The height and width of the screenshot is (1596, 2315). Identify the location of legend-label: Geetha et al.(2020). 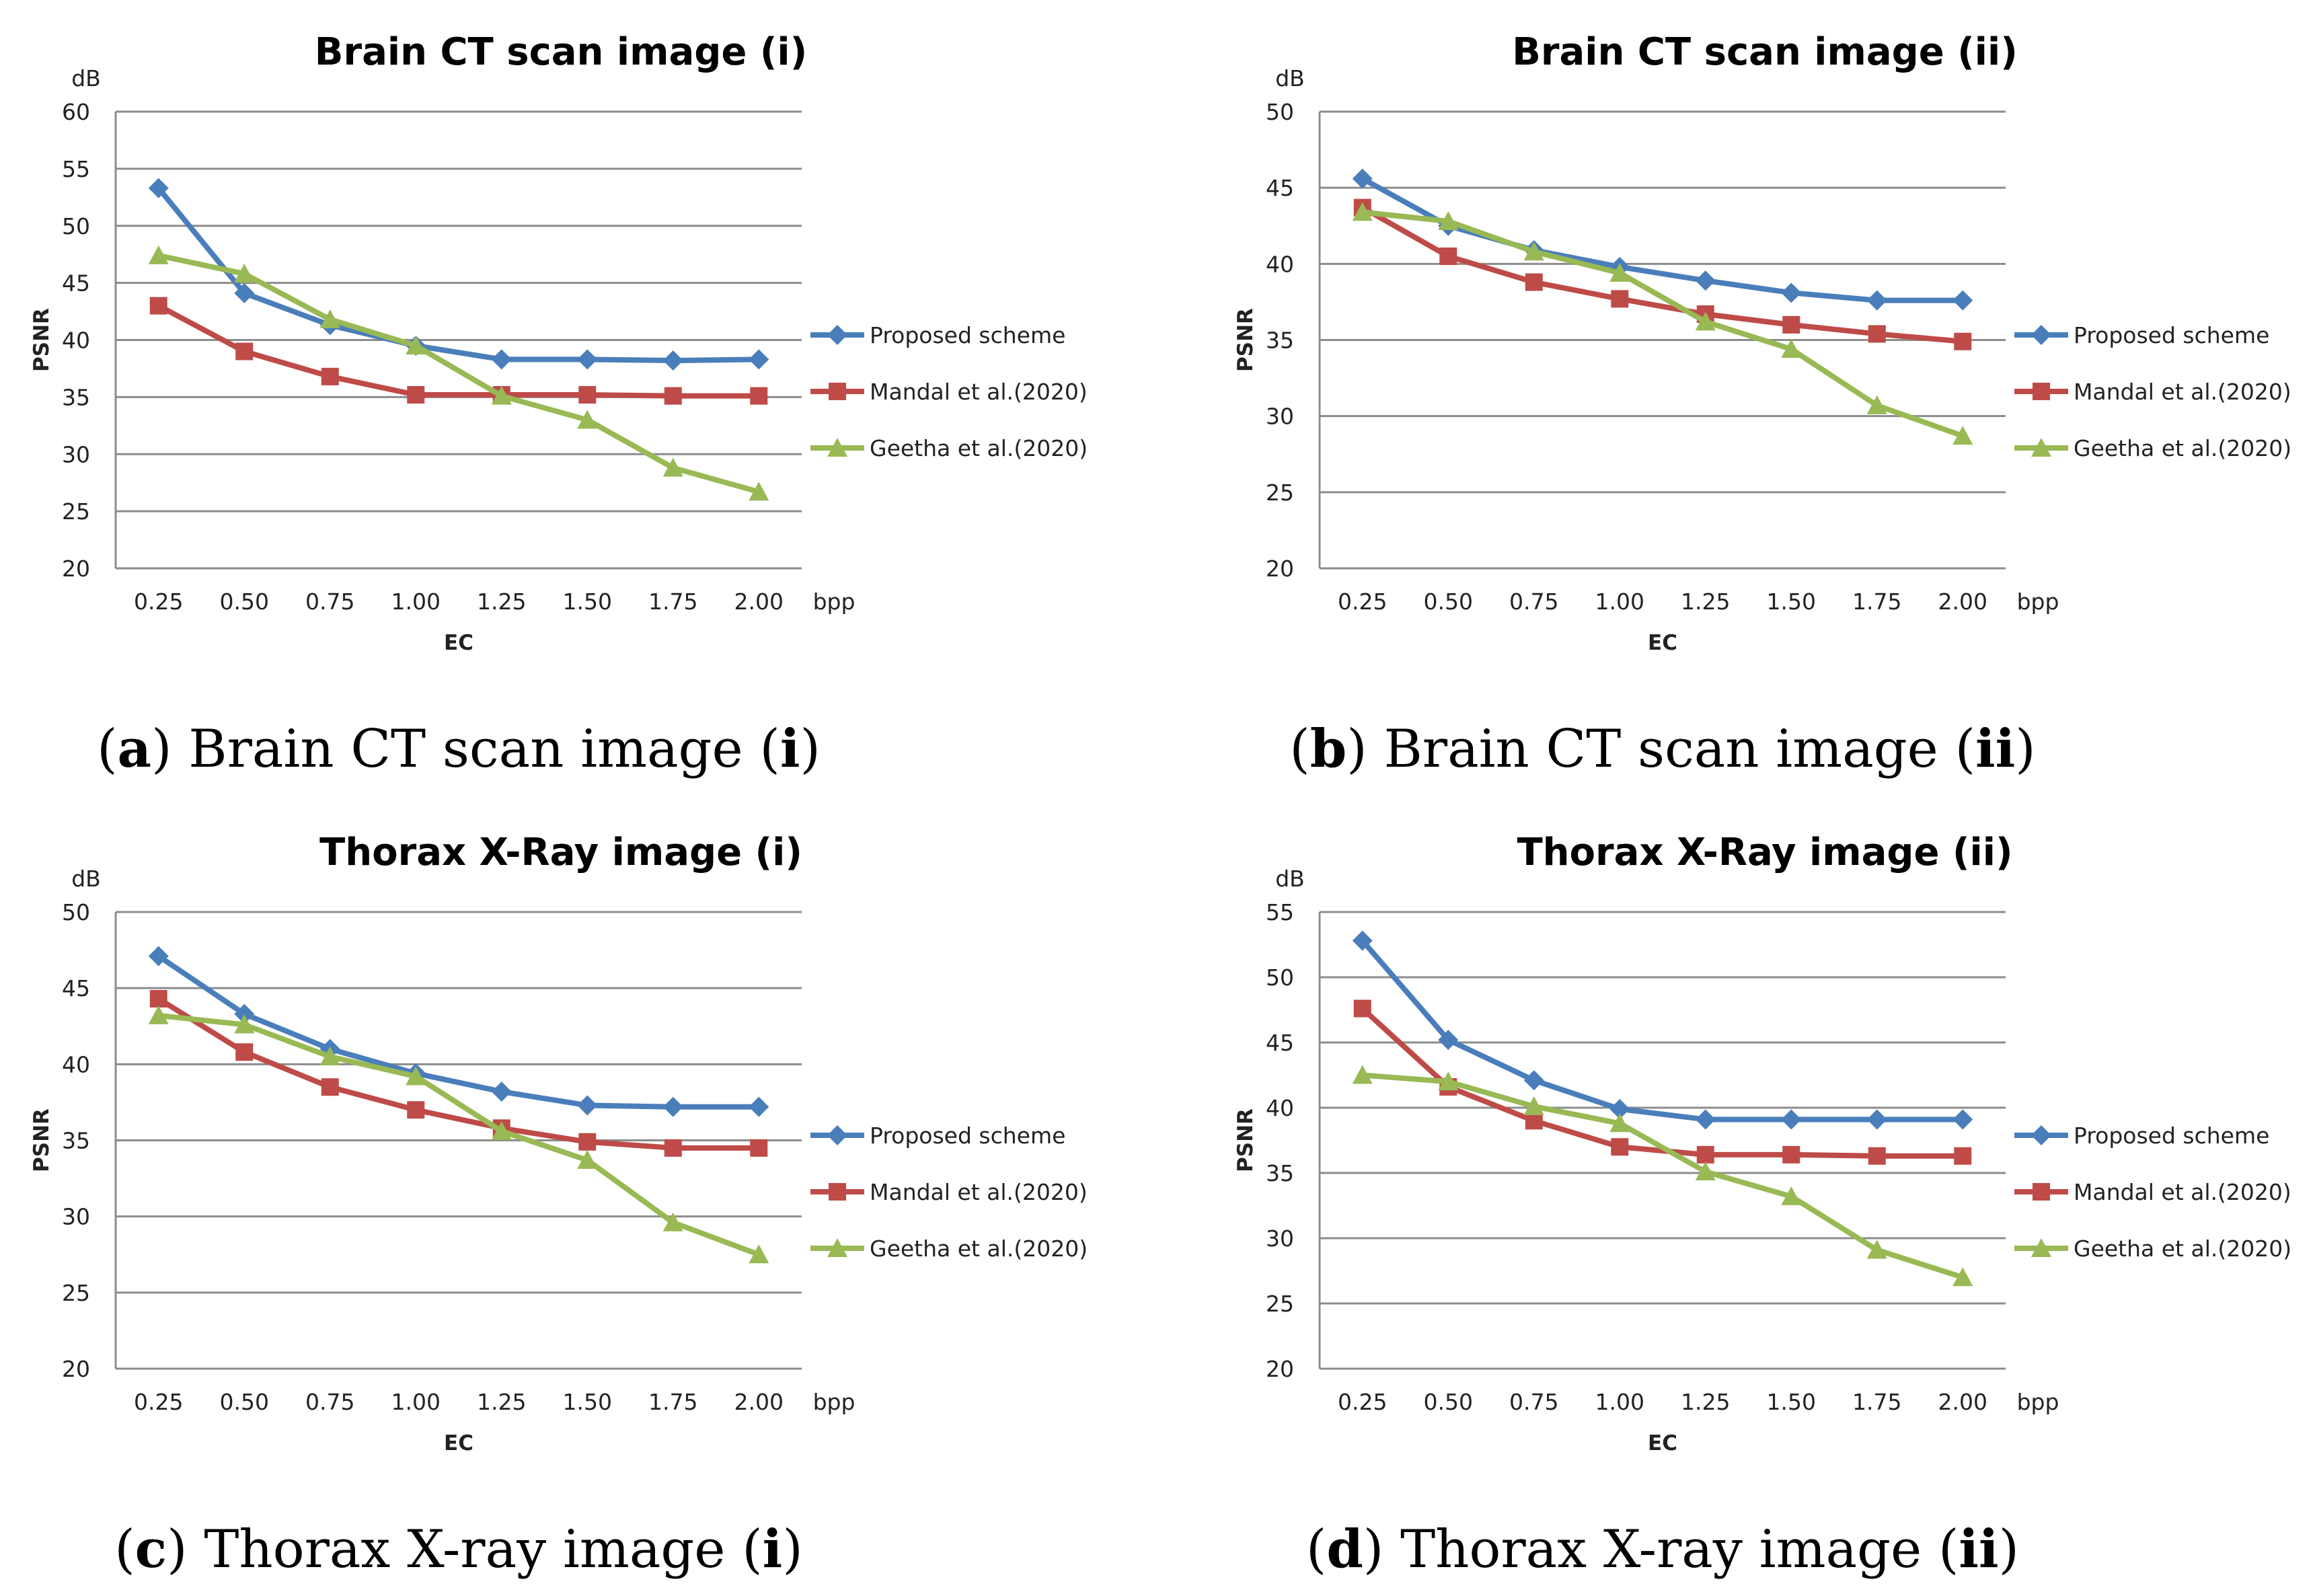
(2182, 448).